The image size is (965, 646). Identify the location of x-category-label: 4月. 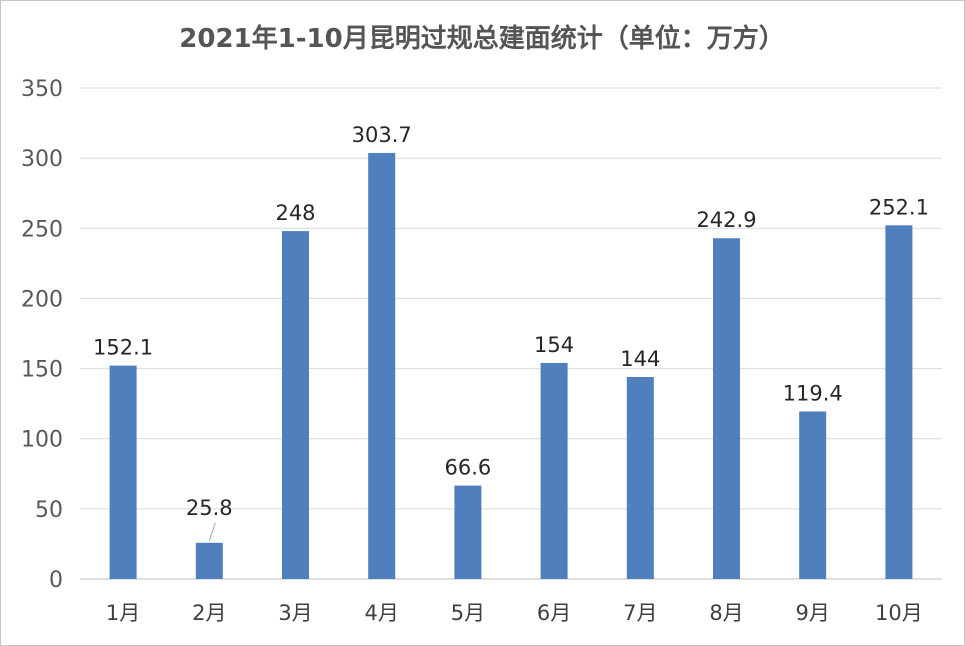
(382, 613).